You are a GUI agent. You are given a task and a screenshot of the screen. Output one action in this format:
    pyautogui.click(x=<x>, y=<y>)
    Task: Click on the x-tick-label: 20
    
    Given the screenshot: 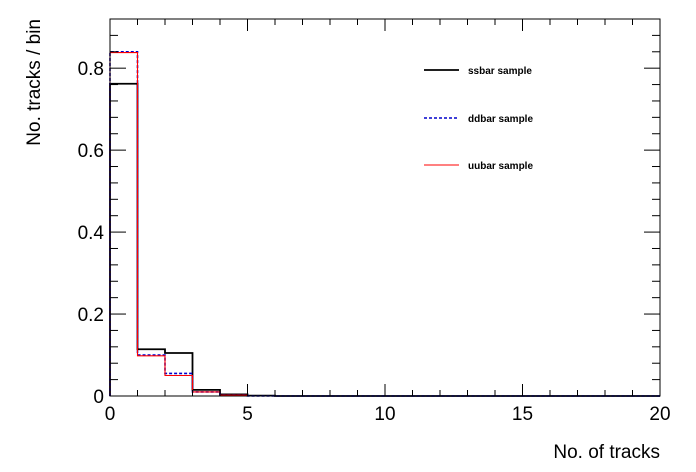 What is the action you would take?
    pyautogui.click(x=659, y=414)
    